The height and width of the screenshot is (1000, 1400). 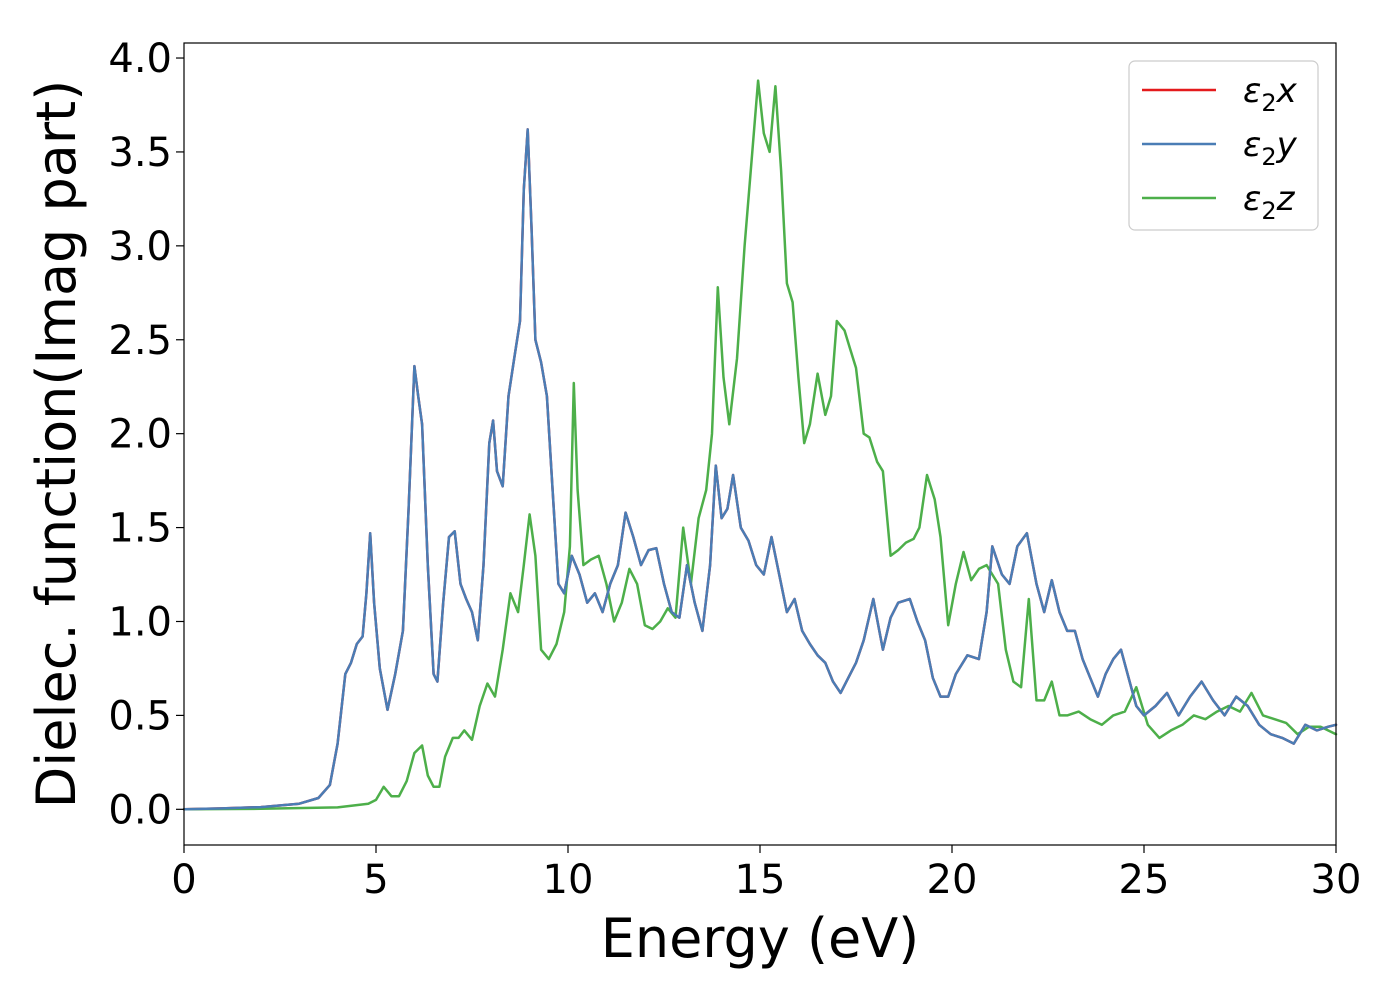 What do you see at coordinates (760, 938) in the screenshot?
I see `x-axis-label: Energy (eV)` at bounding box center [760, 938].